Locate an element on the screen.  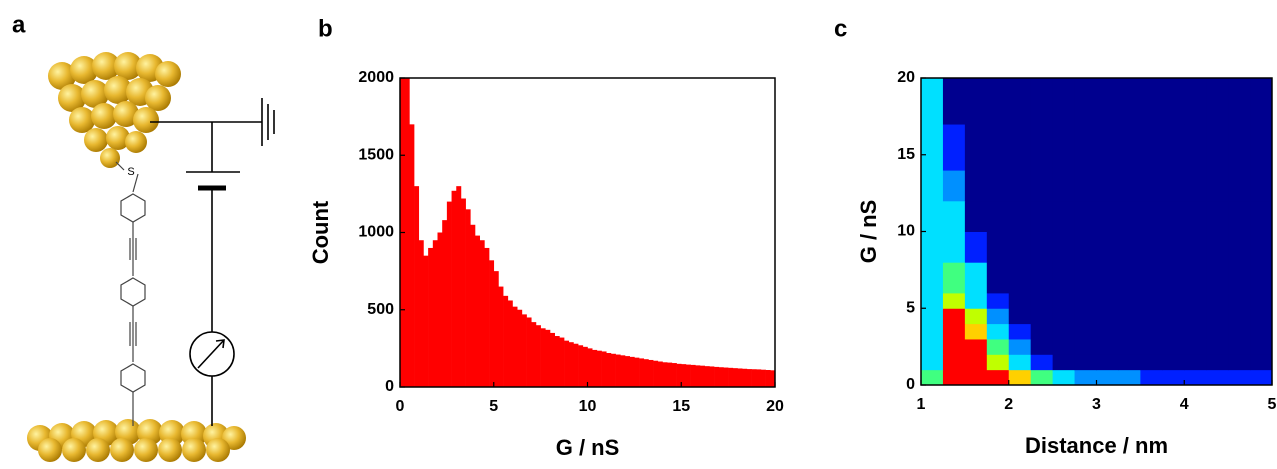
x-tick-label: 2 is located at coordinates (1008, 404).